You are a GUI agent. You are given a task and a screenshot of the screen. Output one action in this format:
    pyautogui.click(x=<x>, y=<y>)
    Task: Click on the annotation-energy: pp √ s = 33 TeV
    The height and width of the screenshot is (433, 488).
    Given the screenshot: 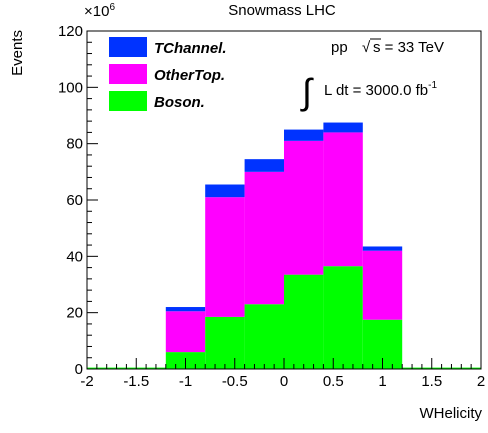 What is the action you would take?
    pyautogui.click(x=387, y=47)
    